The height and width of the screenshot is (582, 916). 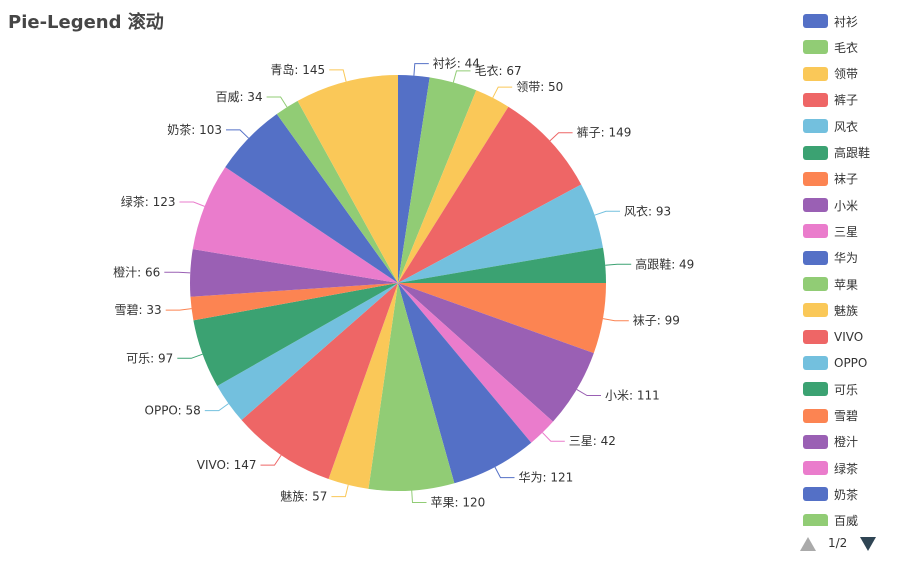 What do you see at coordinates (846, 231) in the screenshot?
I see `legend-label: 三星` at bounding box center [846, 231].